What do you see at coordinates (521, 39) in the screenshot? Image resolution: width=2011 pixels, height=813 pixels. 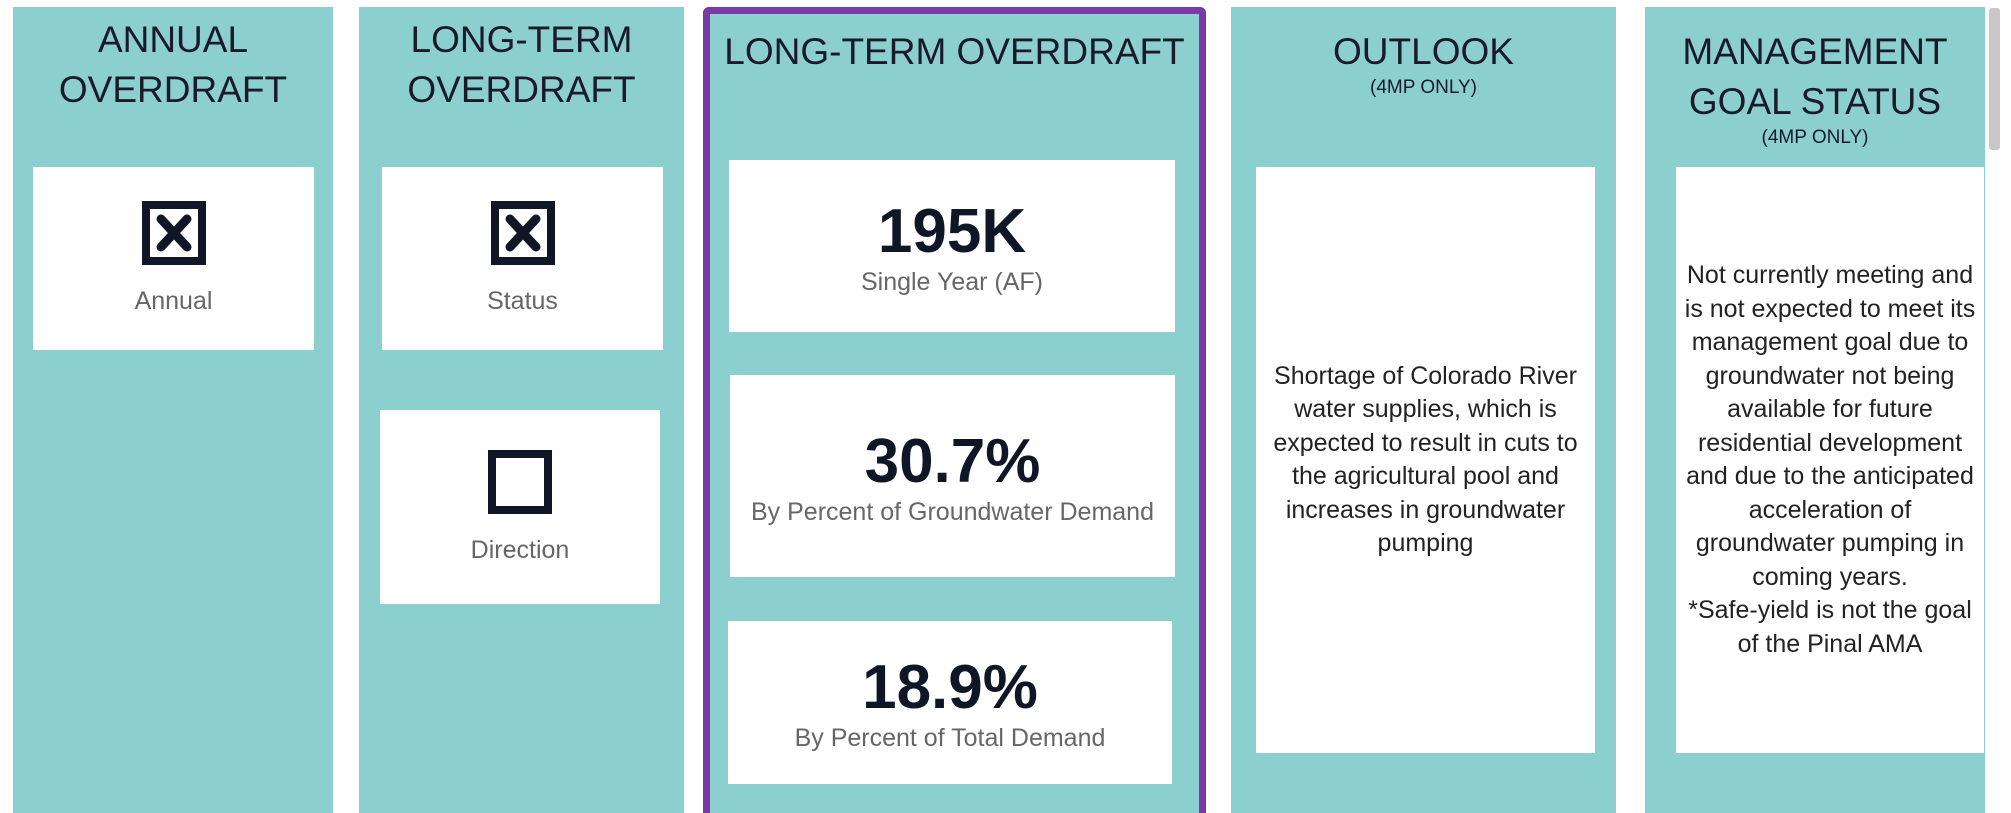 I see `title-line: LONG-TERM` at bounding box center [521, 39].